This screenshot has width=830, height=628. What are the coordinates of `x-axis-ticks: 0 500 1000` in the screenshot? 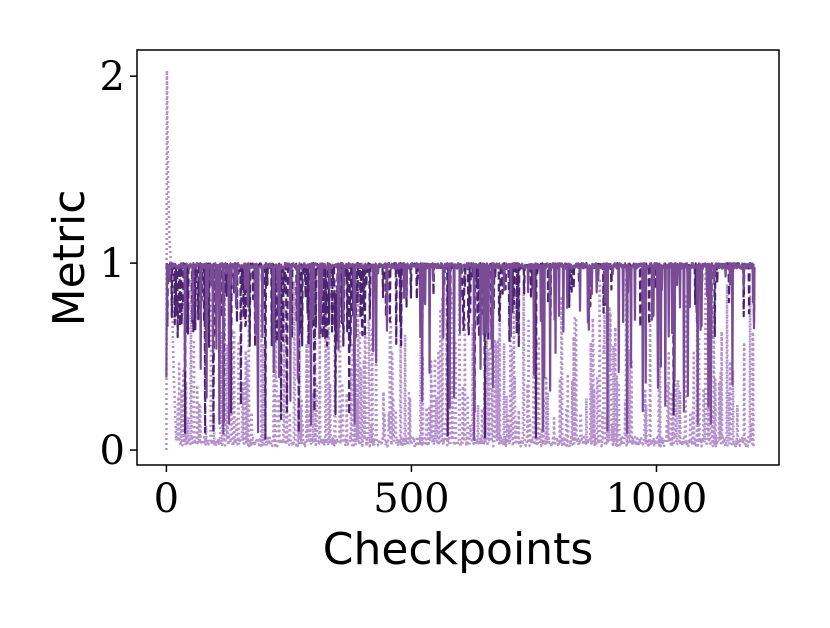 It's located at (431, 493).